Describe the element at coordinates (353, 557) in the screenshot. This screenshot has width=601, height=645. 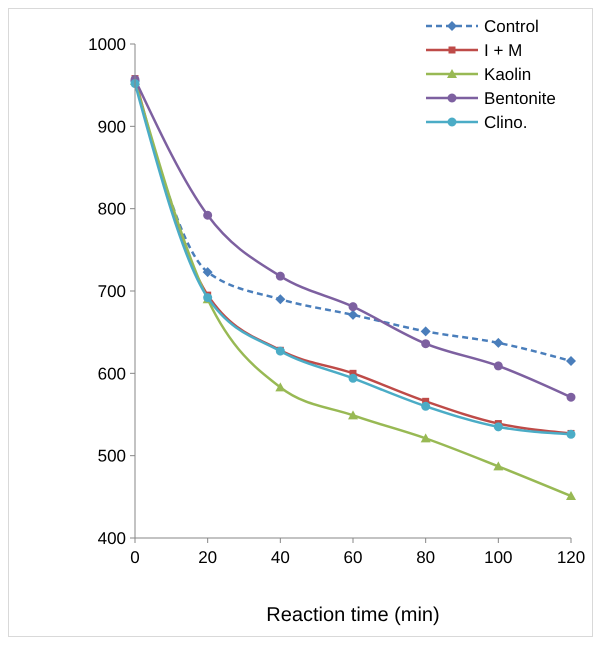
I see `x-tick-label: 60` at that location.